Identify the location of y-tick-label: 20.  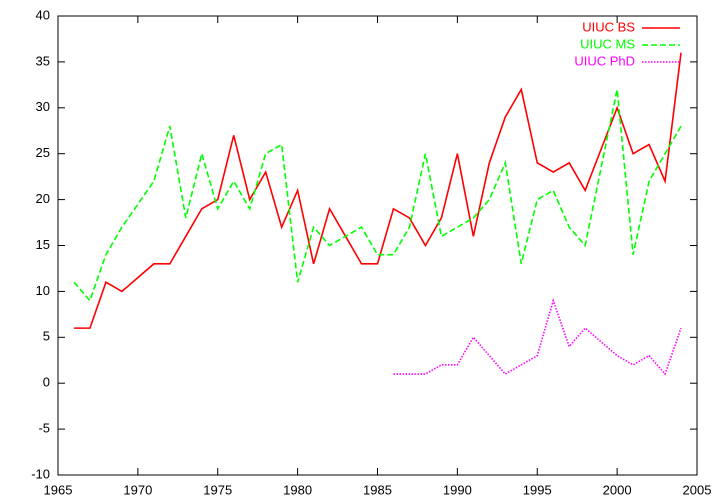
(43, 198).